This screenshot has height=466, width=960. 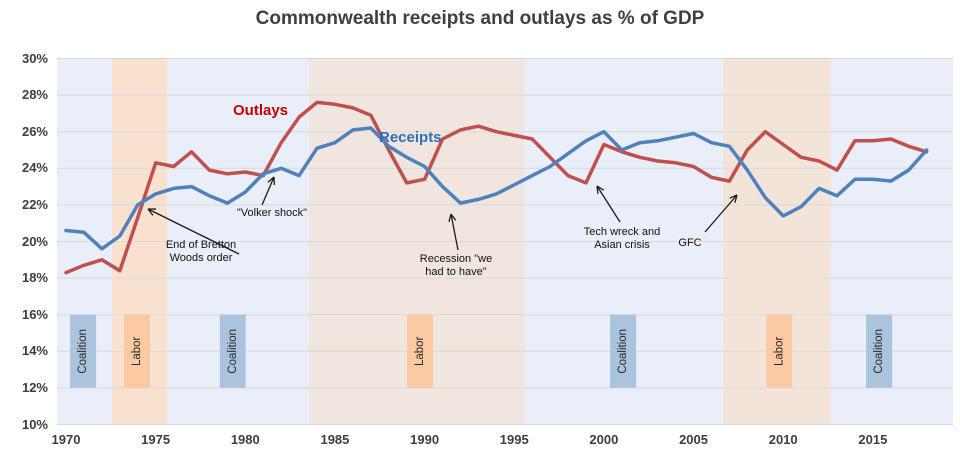 What do you see at coordinates (456, 265) in the screenshot?
I see `recession-we-had-to-have-annotation: Recession "we had to have"` at bounding box center [456, 265].